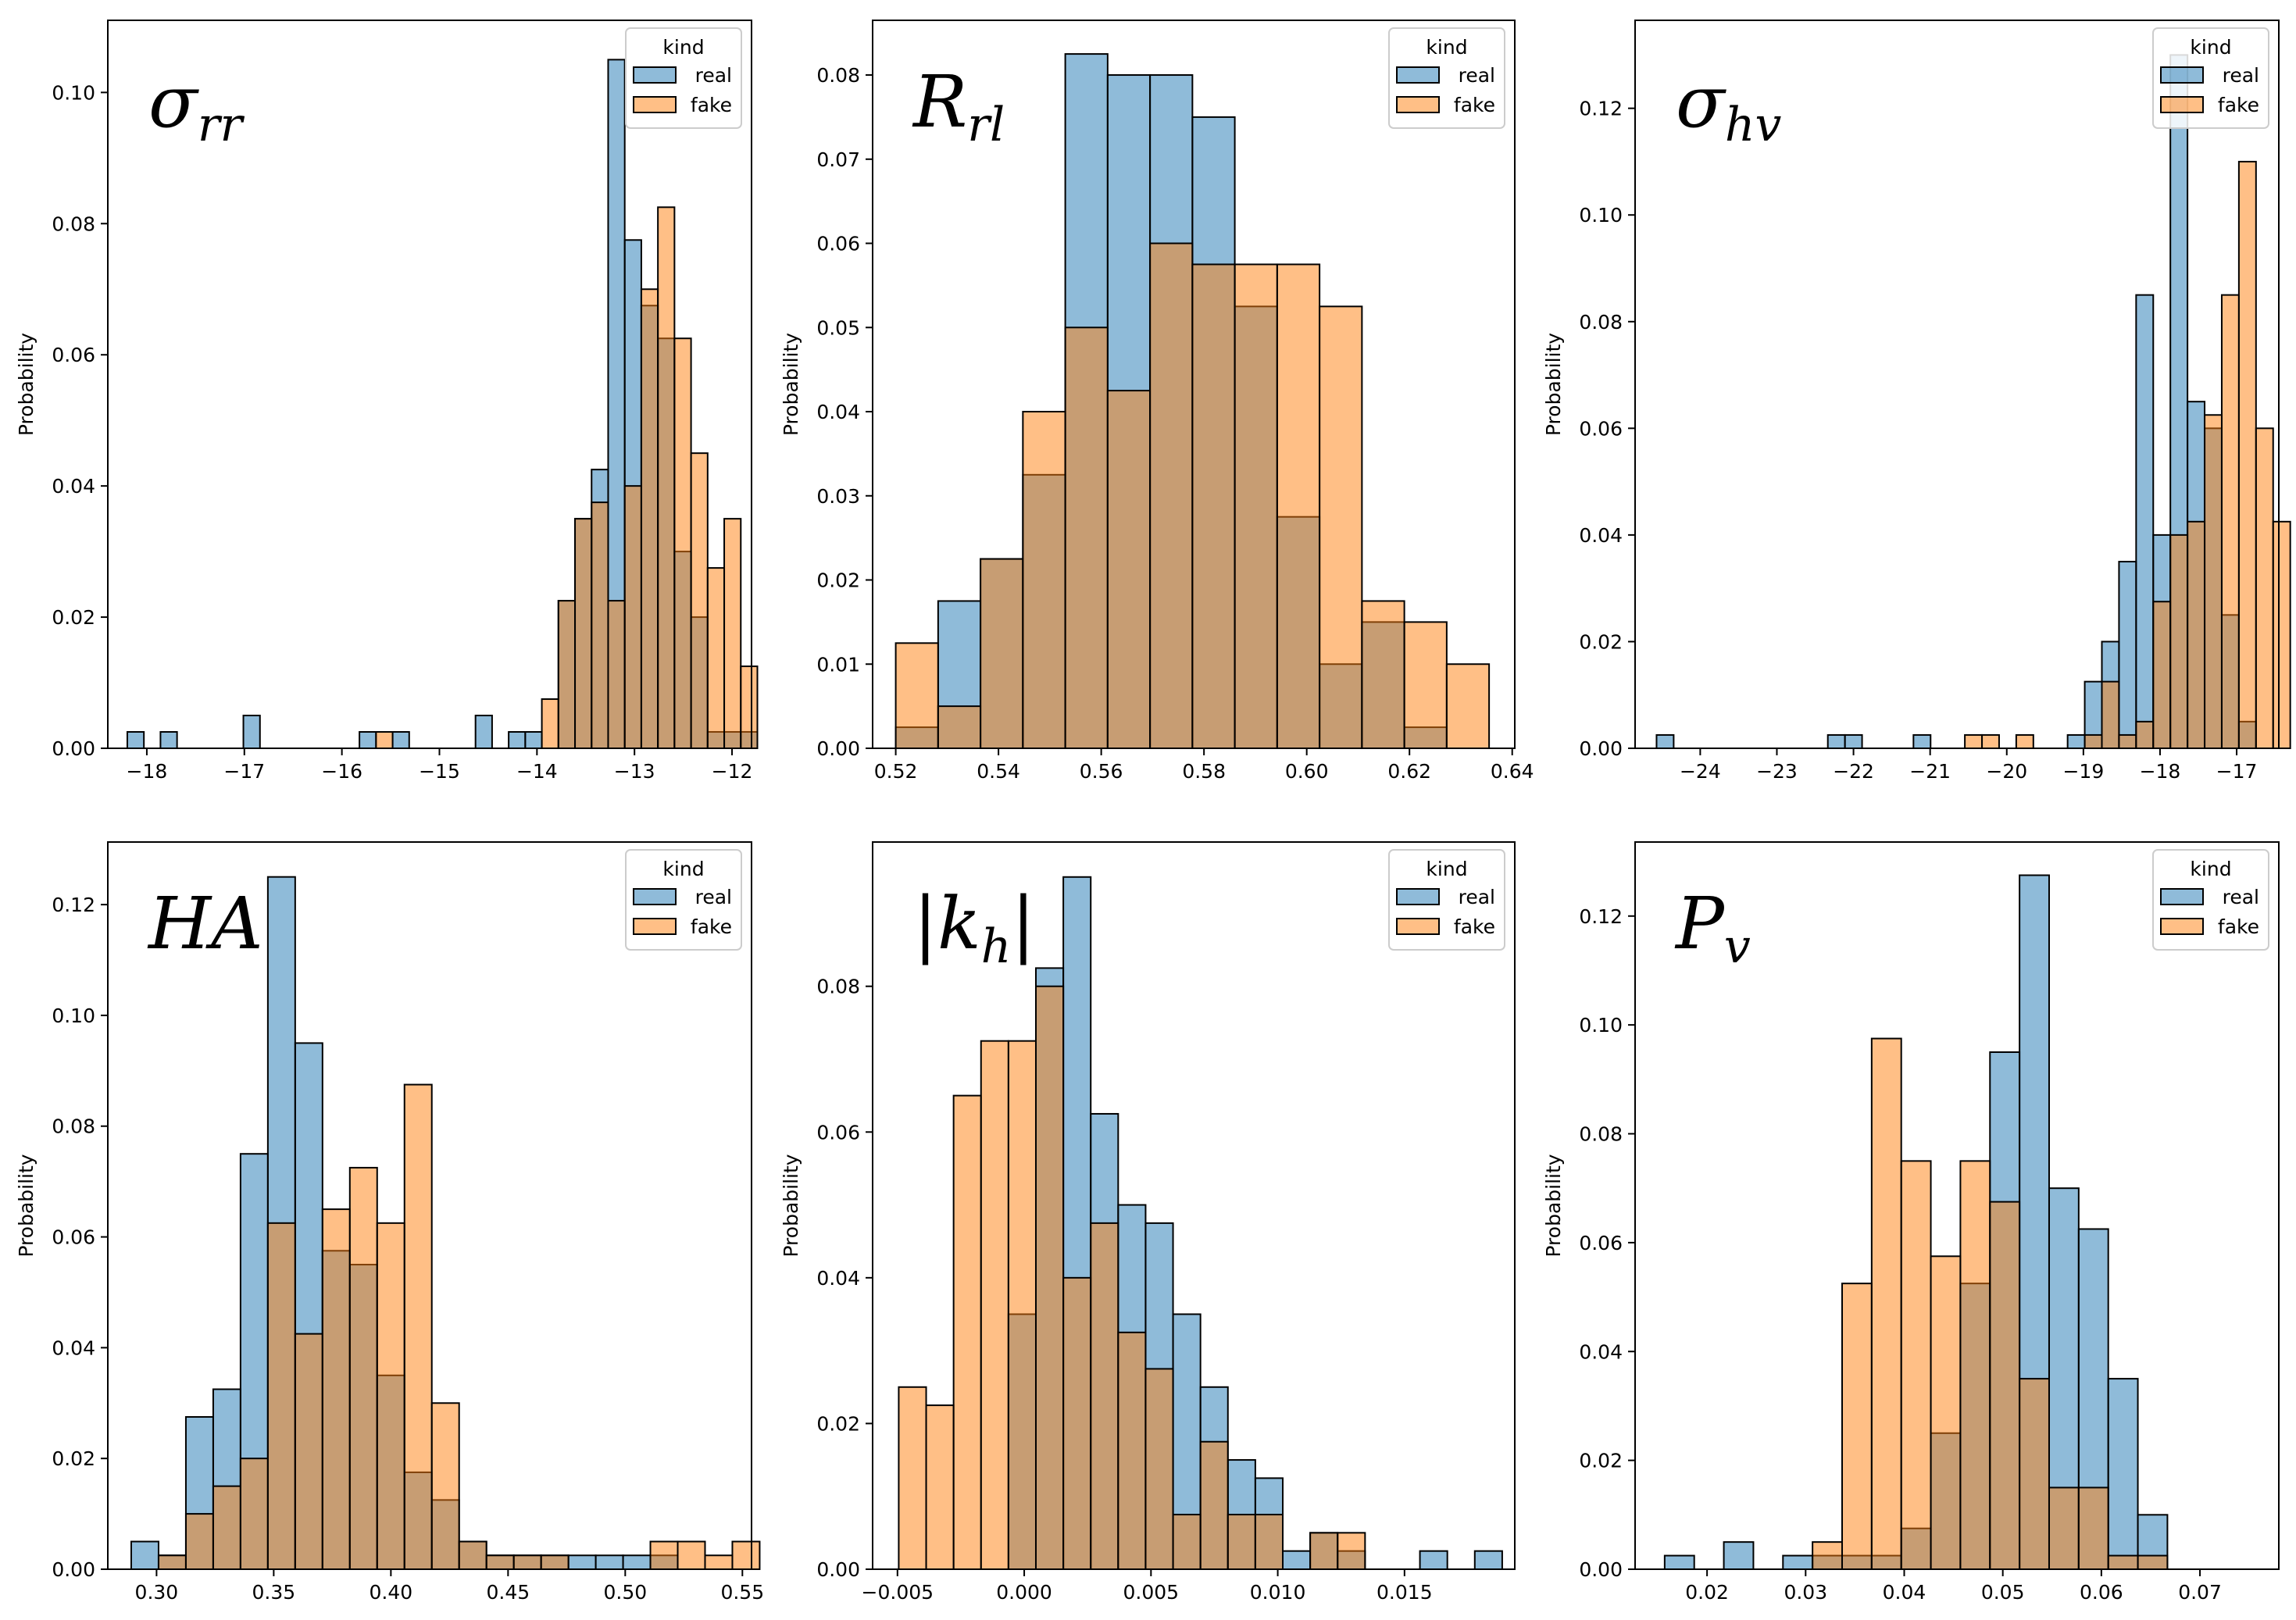 The width and height of the screenshot is (2296, 1620). Describe the element at coordinates (1307, 771) in the screenshot. I see `x-tick-label: 0.60` at that location.